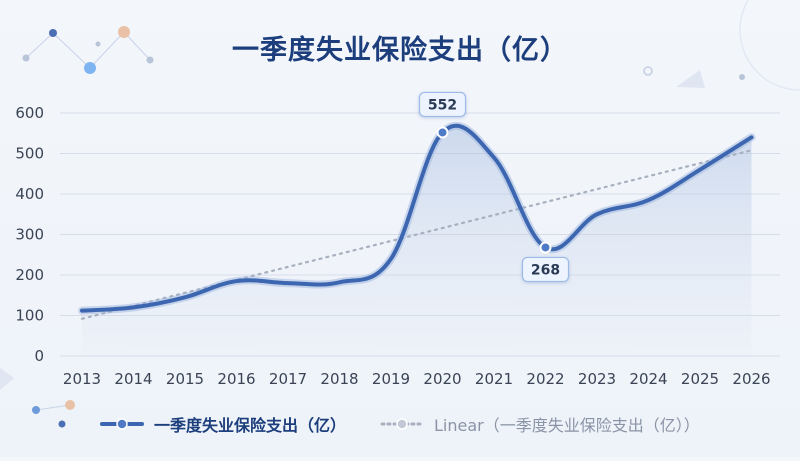 Image resolution: width=800 pixels, height=461 pixels. I want to click on y-tick-label: 100, so click(29, 316).